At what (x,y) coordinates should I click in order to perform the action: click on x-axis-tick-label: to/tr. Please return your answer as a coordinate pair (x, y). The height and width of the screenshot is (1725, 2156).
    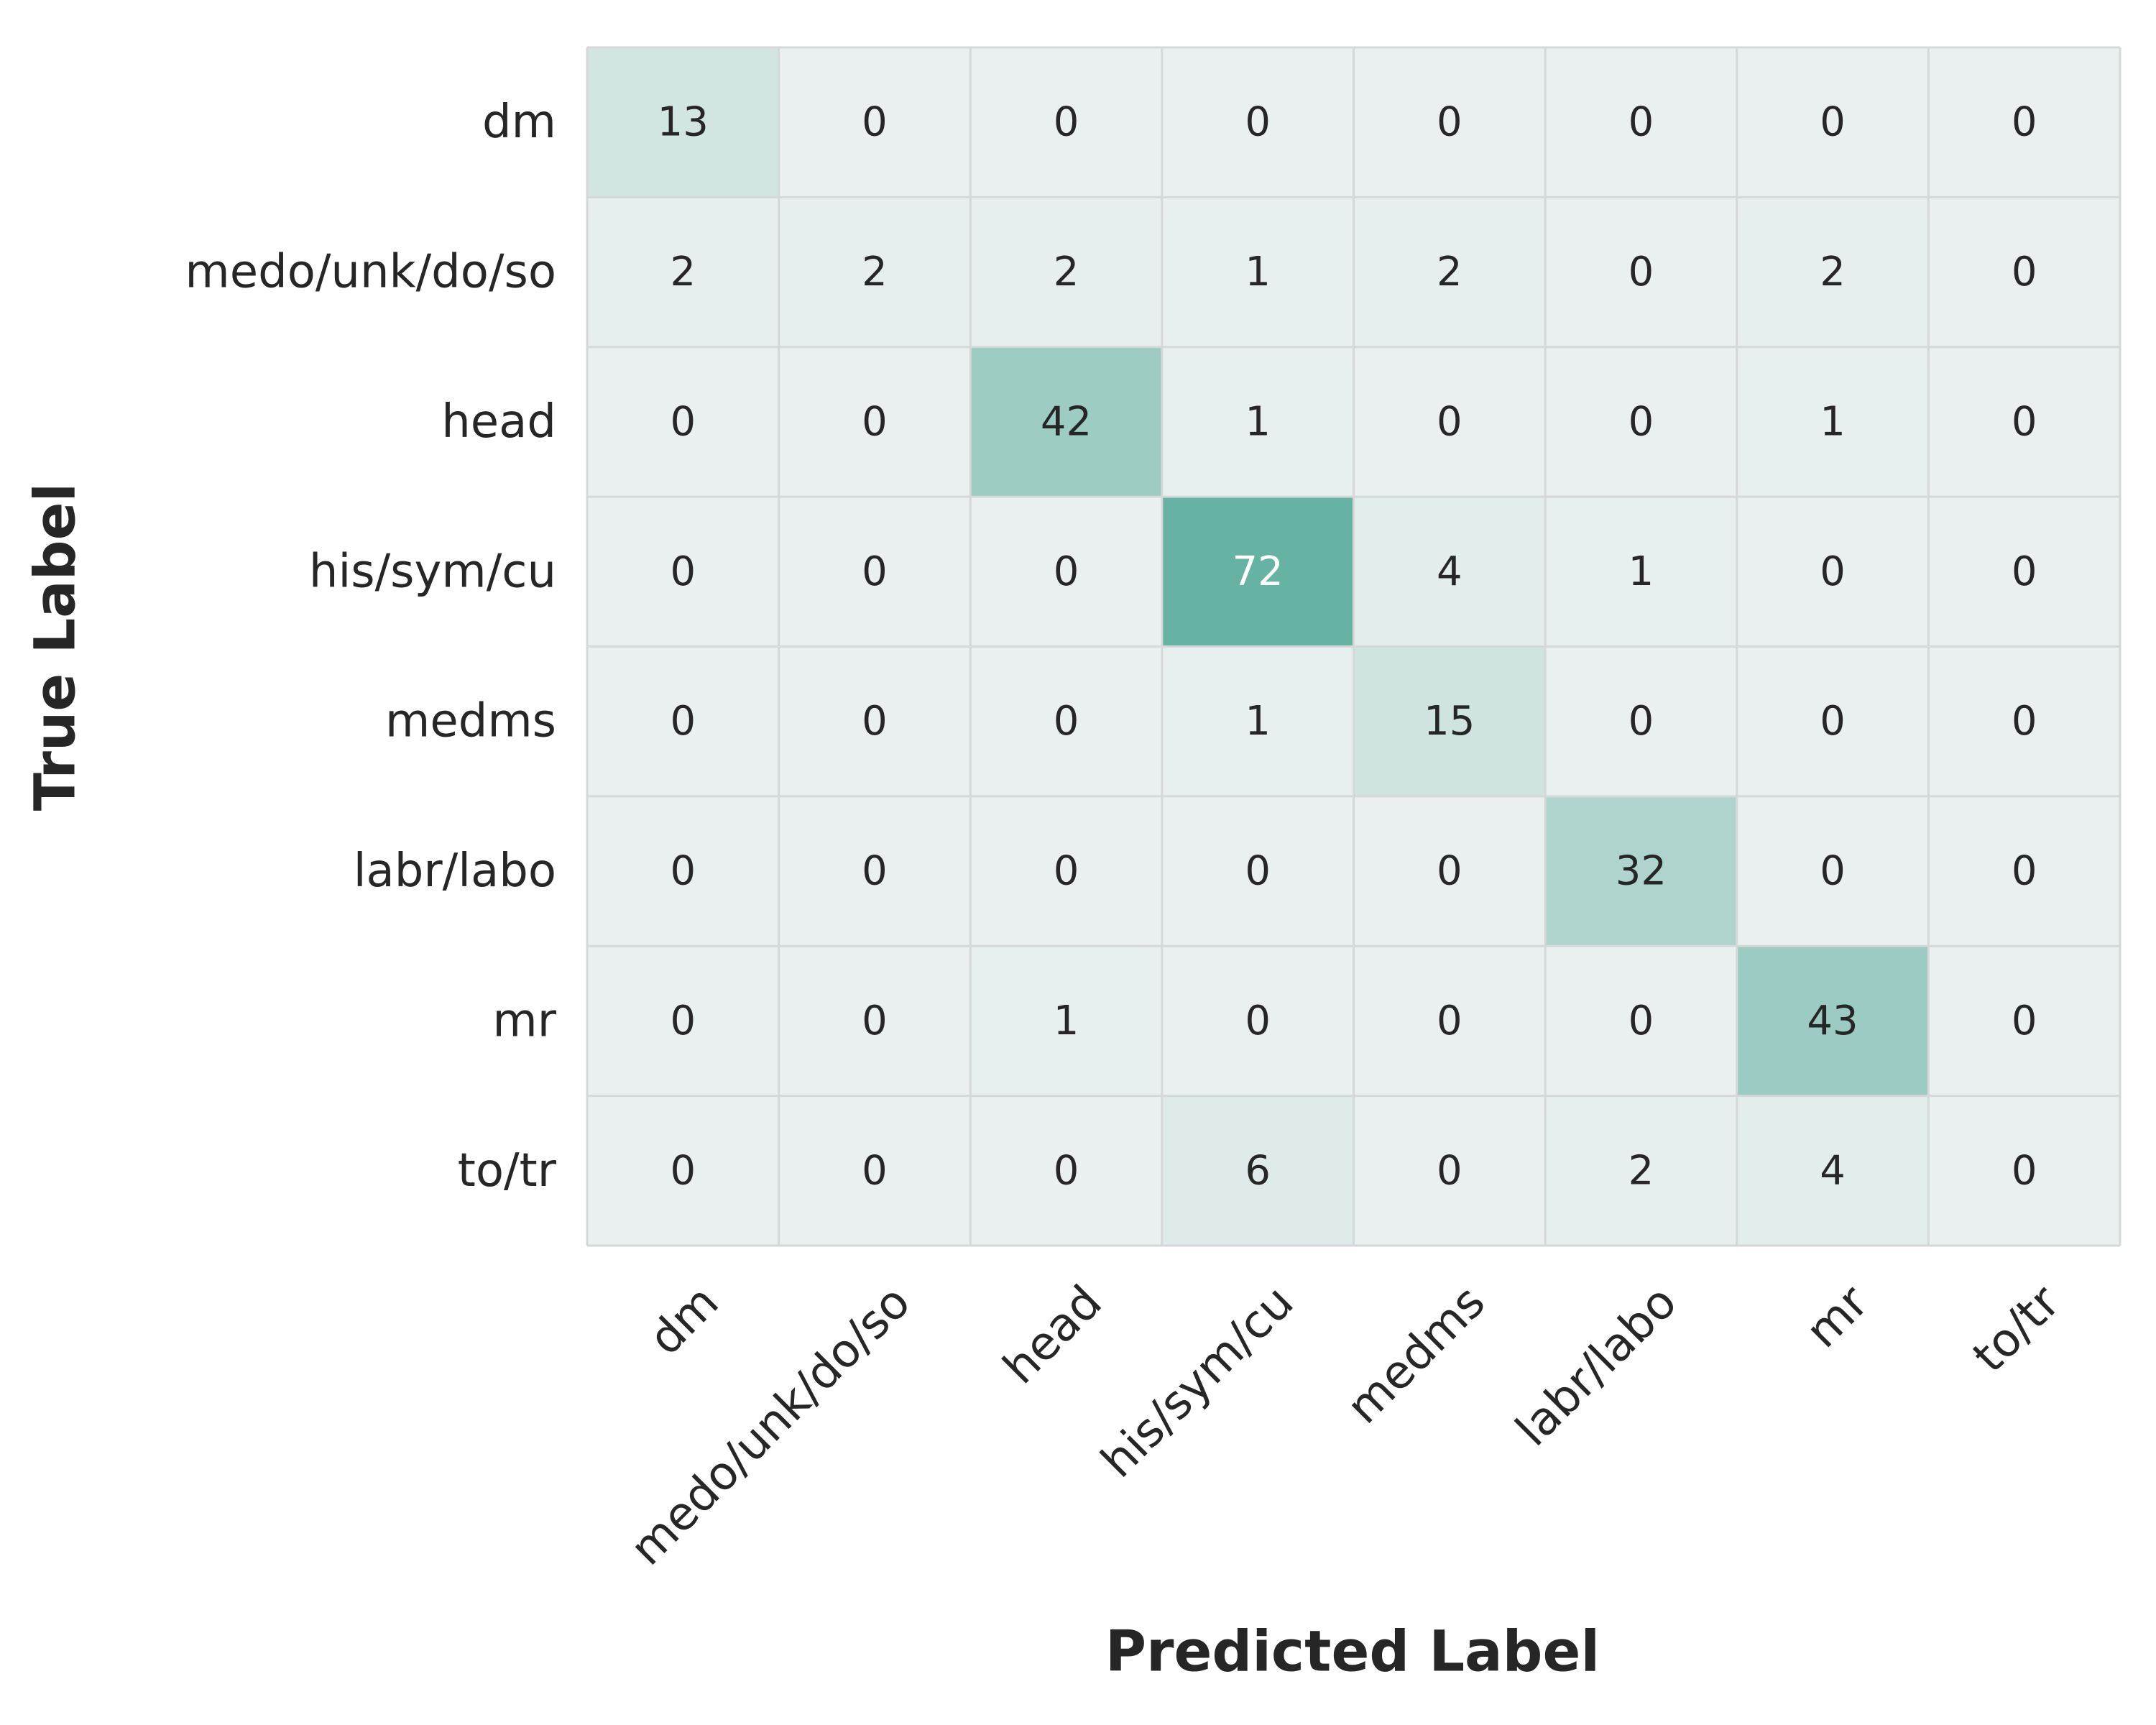
    Looking at the image, I should click on (2017, 1329).